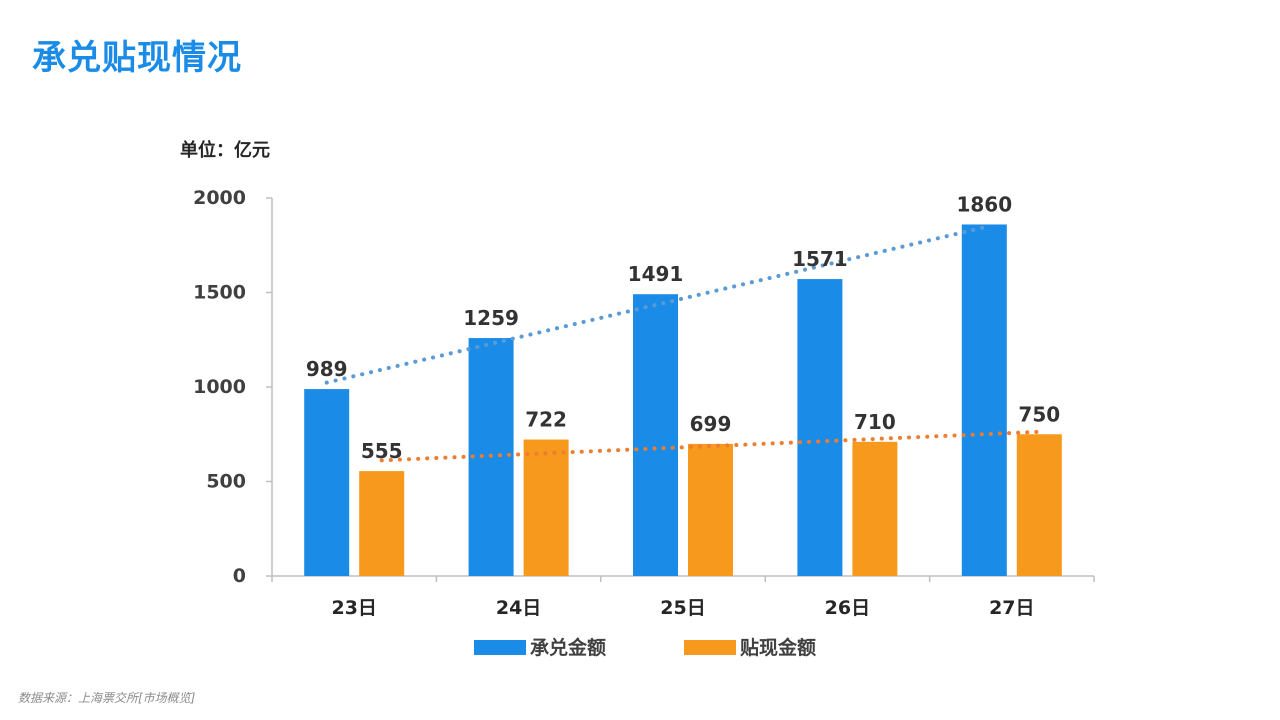 The height and width of the screenshot is (720, 1280). I want to click on data-label: 989, so click(327, 369).